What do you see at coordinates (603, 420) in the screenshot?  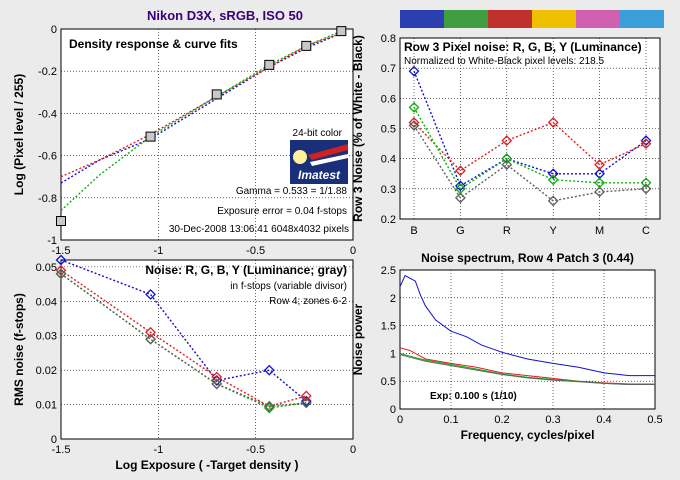 I see `x-tick-label: 0.4` at bounding box center [603, 420].